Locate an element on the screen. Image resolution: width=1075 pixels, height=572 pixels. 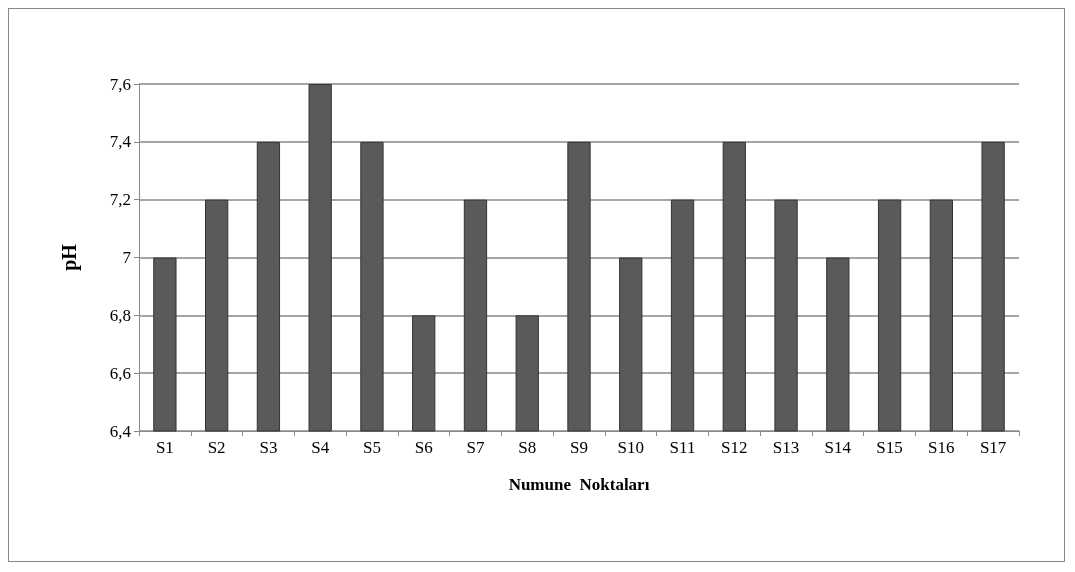
x-axis-title: Numune Noktaları is located at coordinates (579, 484).